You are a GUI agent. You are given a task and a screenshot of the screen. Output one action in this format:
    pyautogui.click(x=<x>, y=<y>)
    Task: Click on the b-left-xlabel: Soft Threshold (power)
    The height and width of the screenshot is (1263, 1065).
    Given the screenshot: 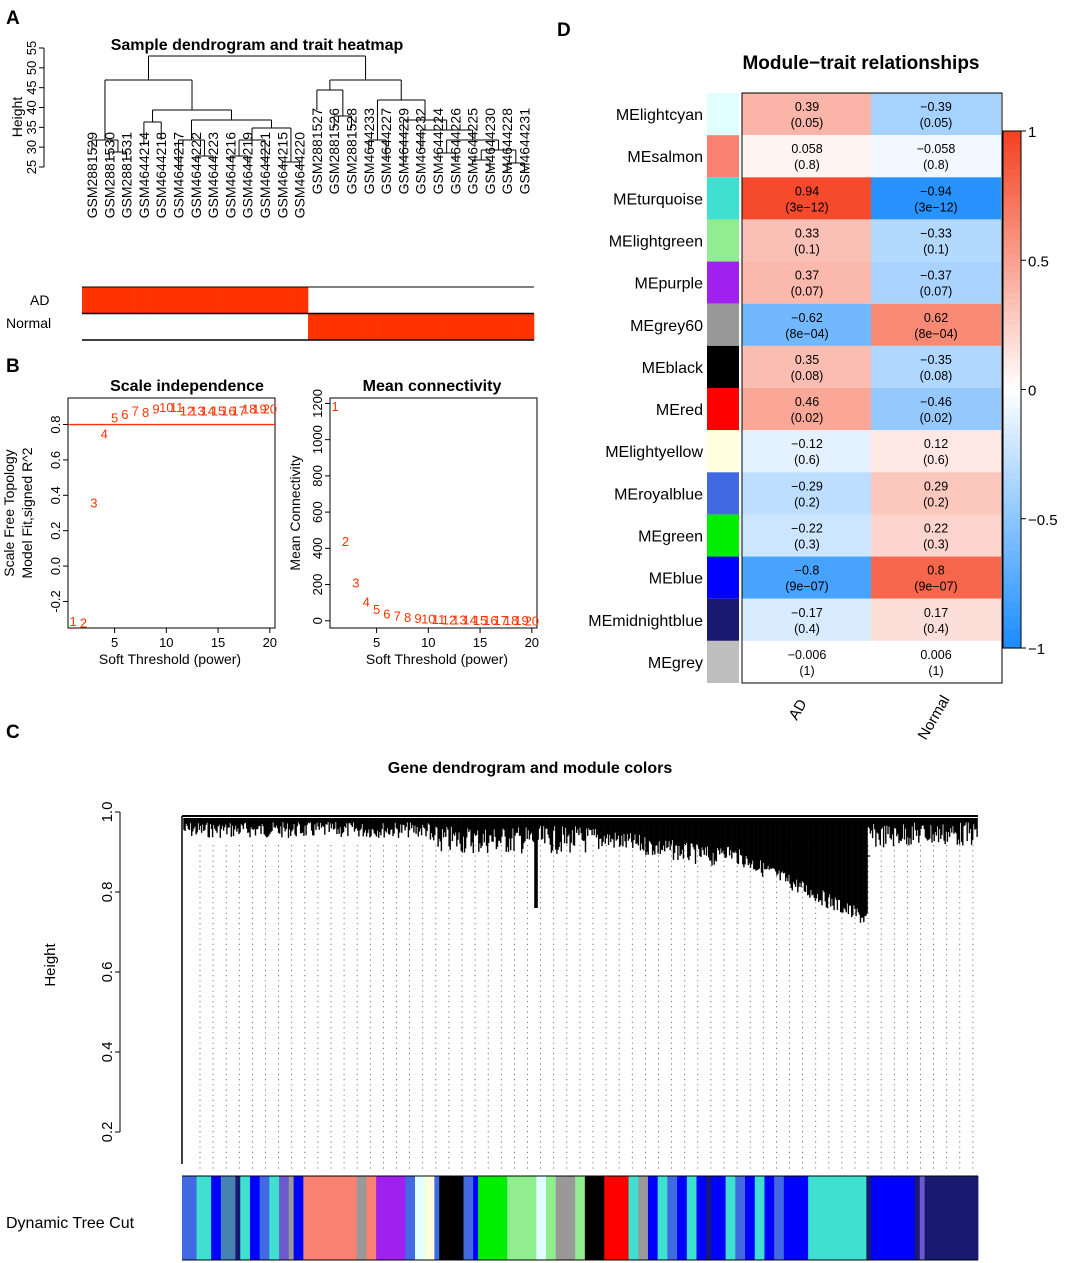 What is the action you would take?
    pyautogui.click(x=170, y=659)
    